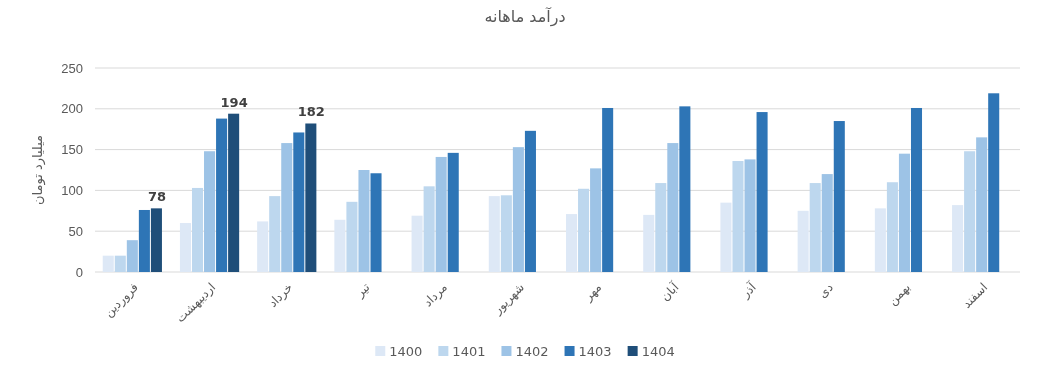 Image resolution: width=1050 pixels, height=375 pixels. What do you see at coordinates (38, 170) in the screenshot?
I see `y-axis-title: میلیارد تومان` at bounding box center [38, 170].